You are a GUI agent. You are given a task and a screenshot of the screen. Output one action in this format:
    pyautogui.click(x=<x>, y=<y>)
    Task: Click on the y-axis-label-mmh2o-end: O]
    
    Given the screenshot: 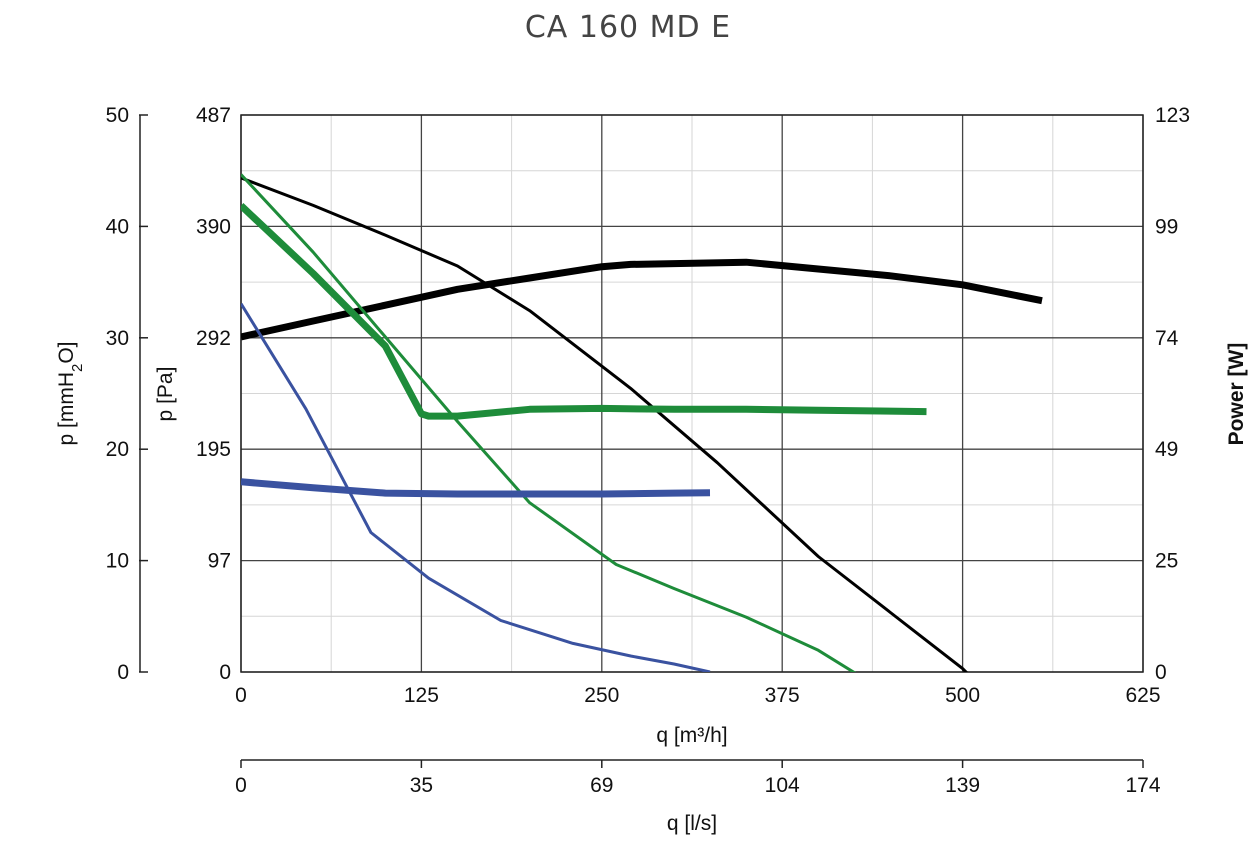 What is the action you would take?
    pyautogui.click(x=66, y=352)
    